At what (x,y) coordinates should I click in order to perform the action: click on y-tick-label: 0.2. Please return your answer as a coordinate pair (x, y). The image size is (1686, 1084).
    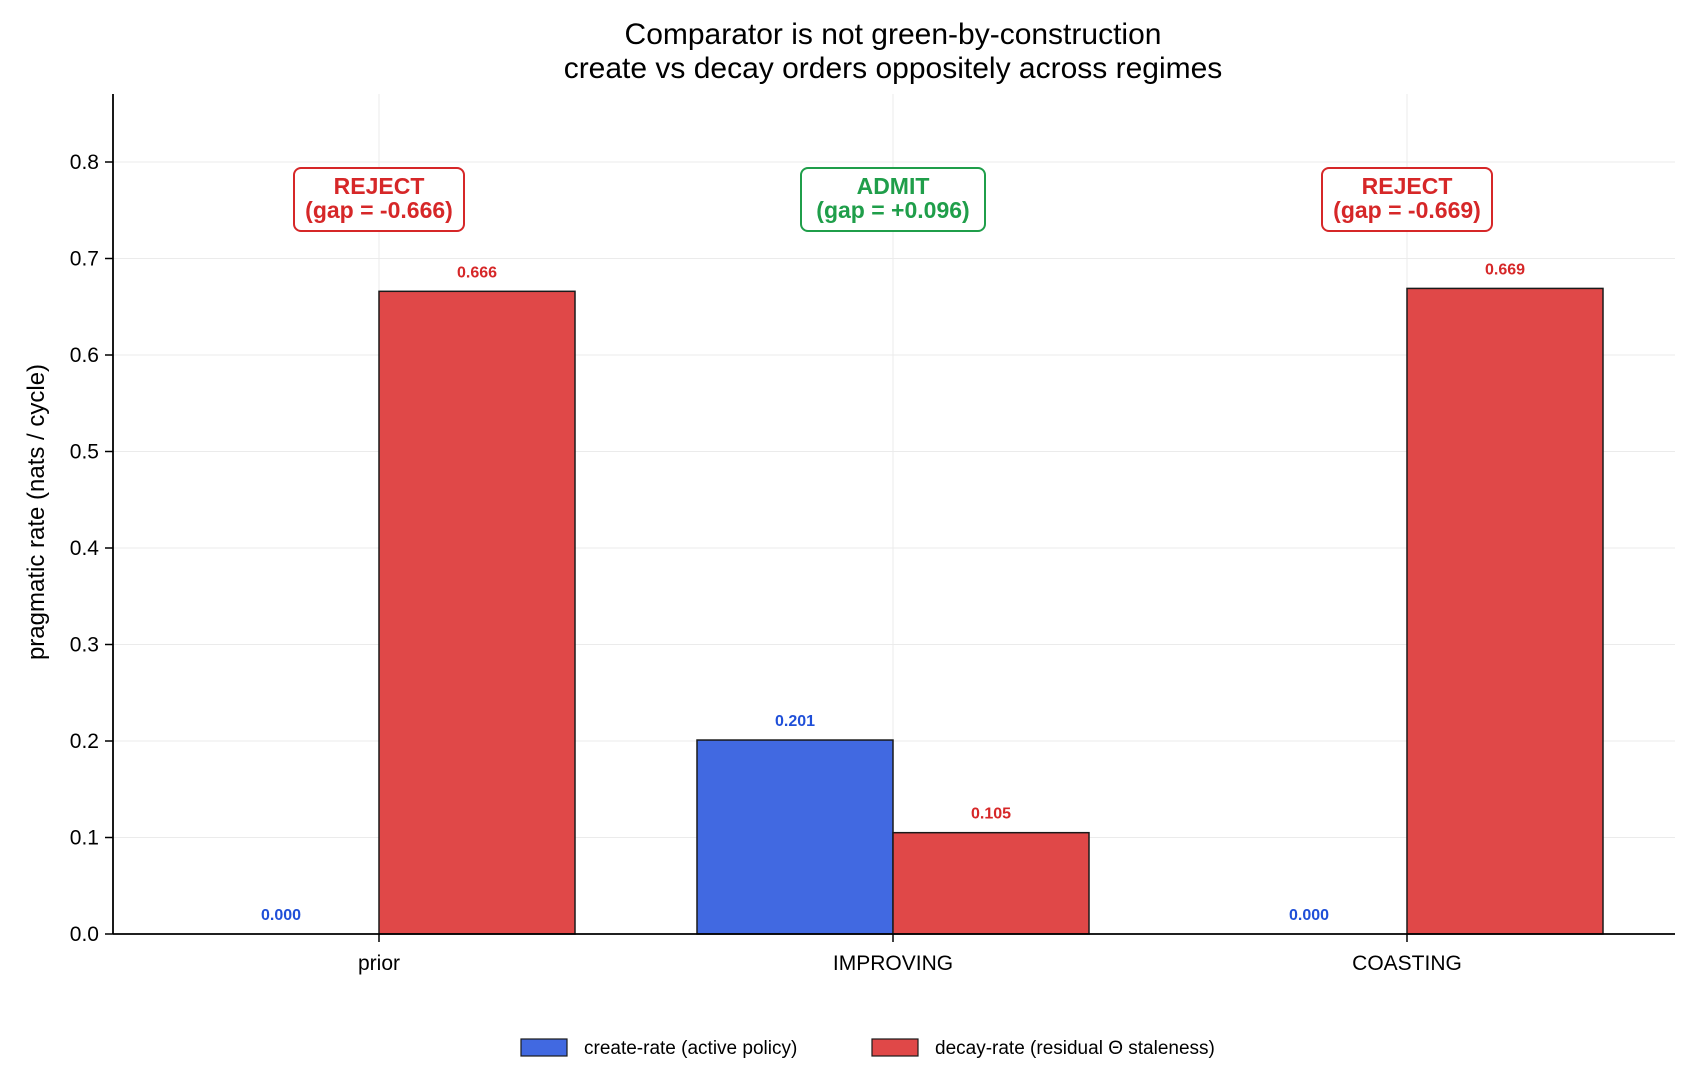
    Looking at the image, I should click on (84, 741).